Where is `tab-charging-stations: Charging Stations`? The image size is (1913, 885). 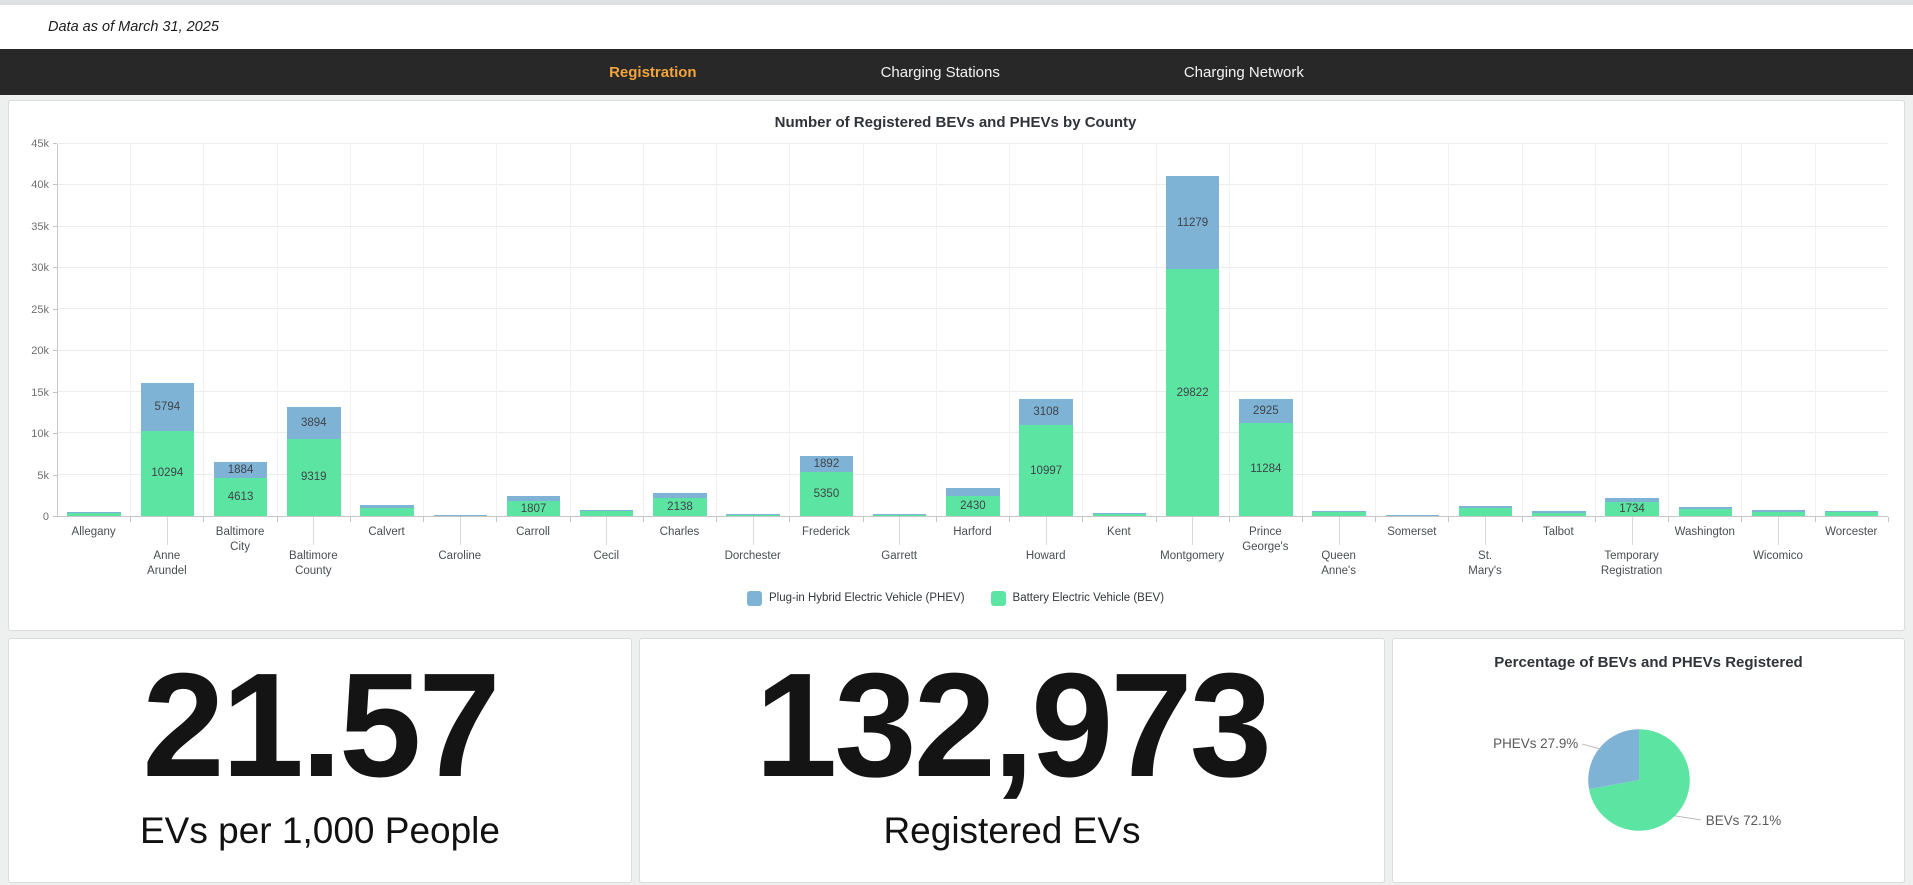
tab-charging-stations: Charging Stations is located at coordinates (940, 72).